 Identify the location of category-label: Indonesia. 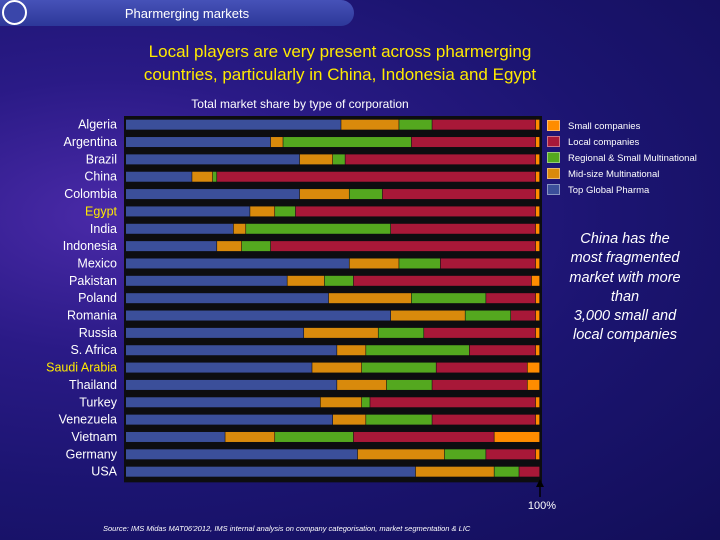
(90, 246).